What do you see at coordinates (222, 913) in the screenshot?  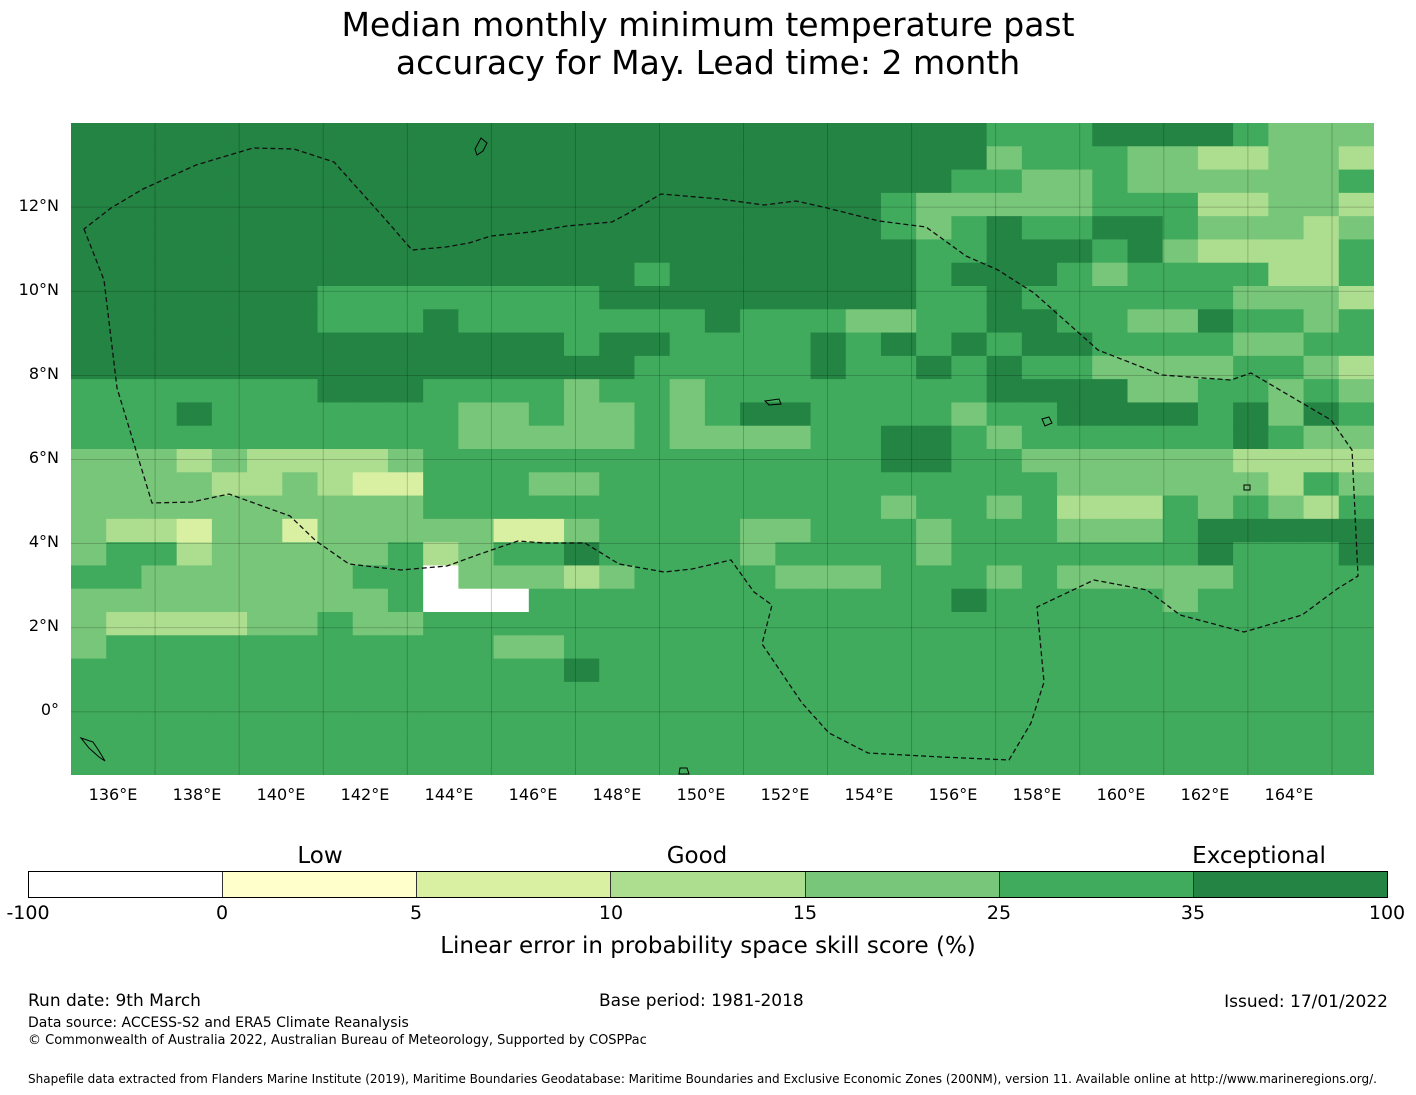 I see `colorbar-tick-label: 0` at bounding box center [222, 913].